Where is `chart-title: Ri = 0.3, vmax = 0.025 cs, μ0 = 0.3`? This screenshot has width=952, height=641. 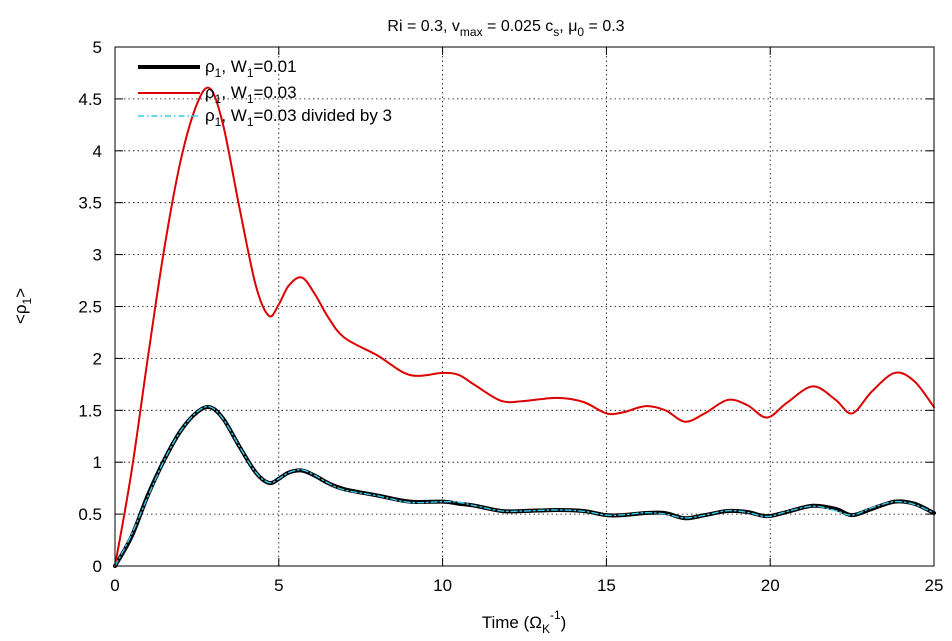
chart-title: Ri = 0.3, vmax = 0.025 cs, μ0 = 0.3 is located at coordinates (505, 28).